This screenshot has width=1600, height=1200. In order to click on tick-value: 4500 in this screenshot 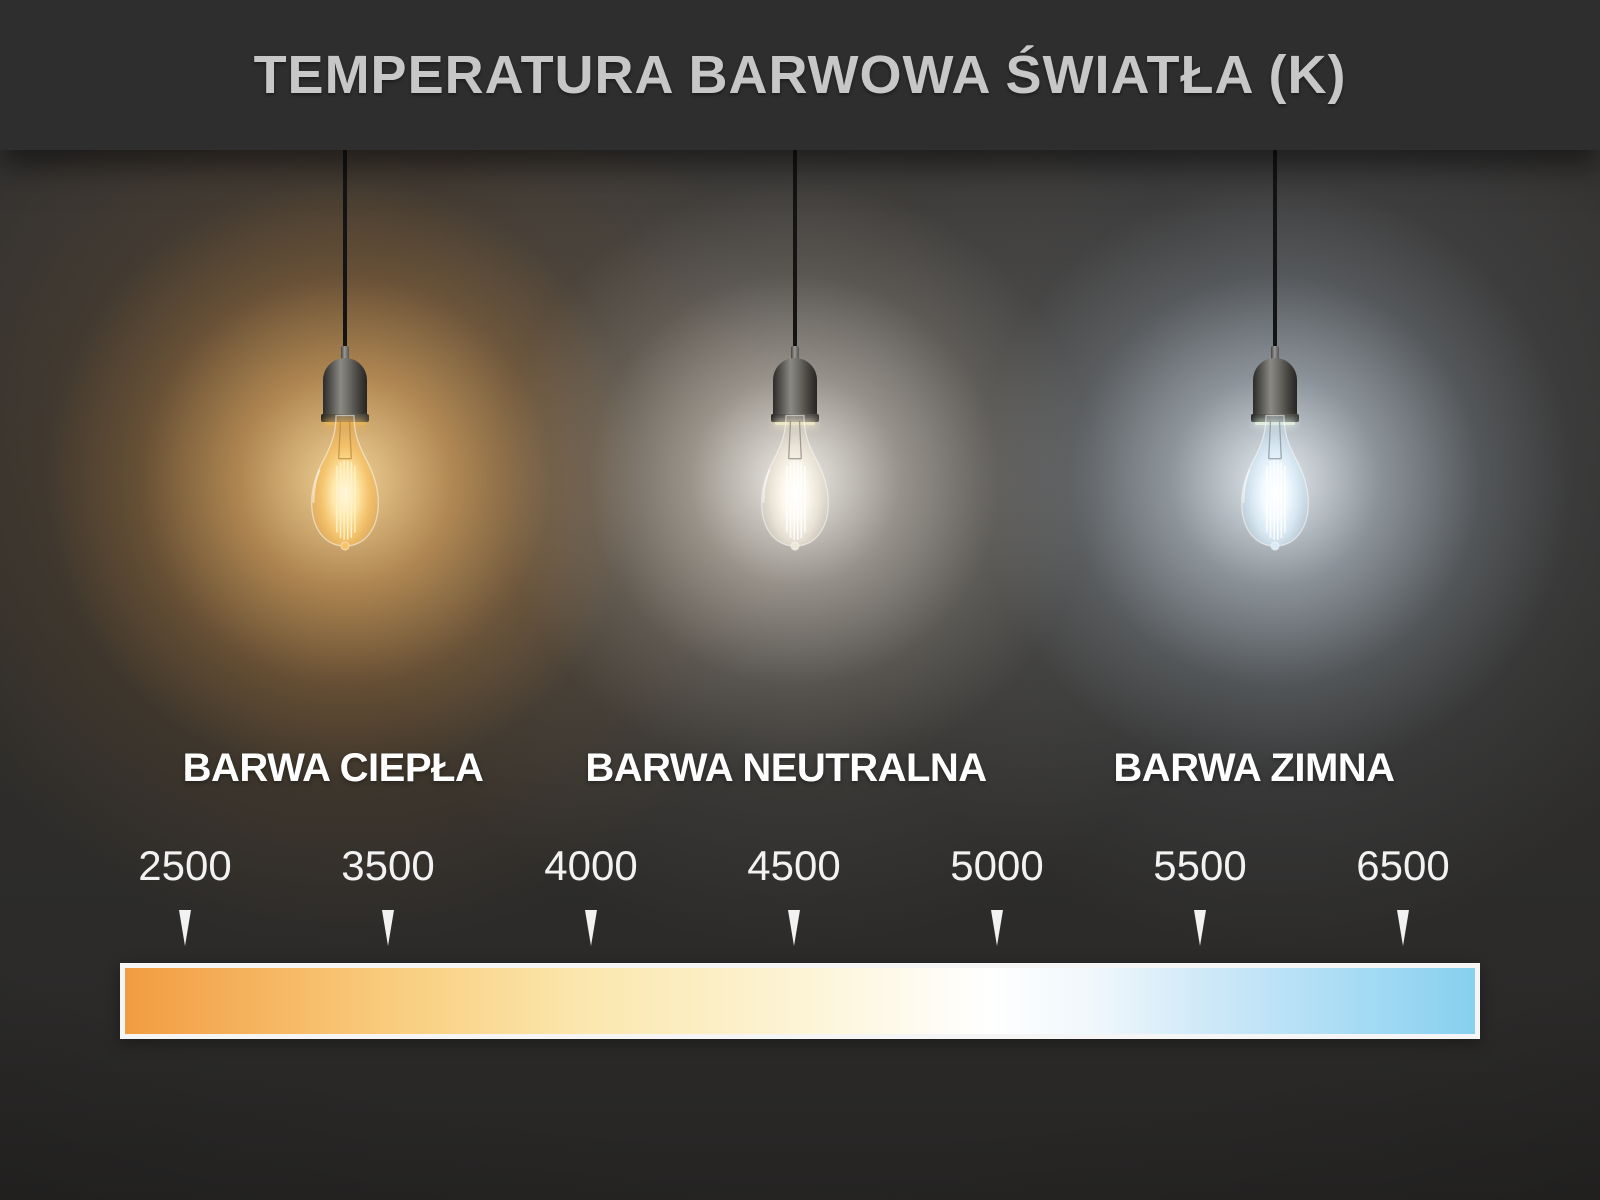, I will do `click(794, 865)`.